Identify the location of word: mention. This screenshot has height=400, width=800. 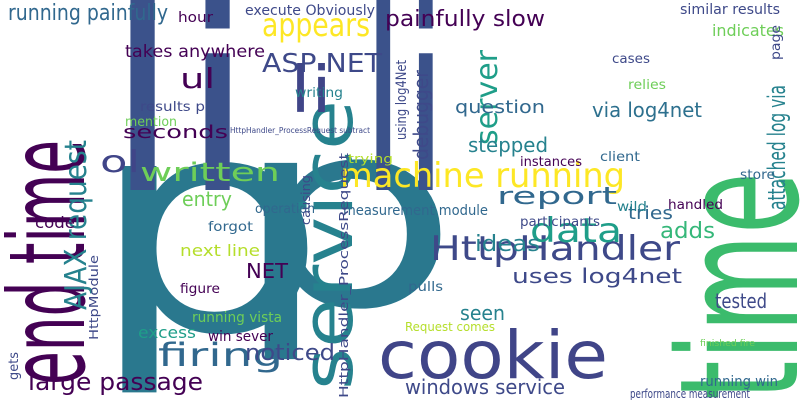
(151, 122).